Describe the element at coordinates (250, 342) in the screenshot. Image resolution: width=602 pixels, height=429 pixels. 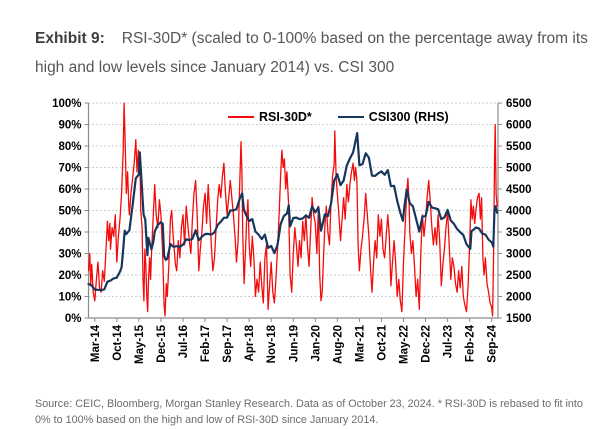
I see `x-axis-tick-label: Apr-18` at that location.